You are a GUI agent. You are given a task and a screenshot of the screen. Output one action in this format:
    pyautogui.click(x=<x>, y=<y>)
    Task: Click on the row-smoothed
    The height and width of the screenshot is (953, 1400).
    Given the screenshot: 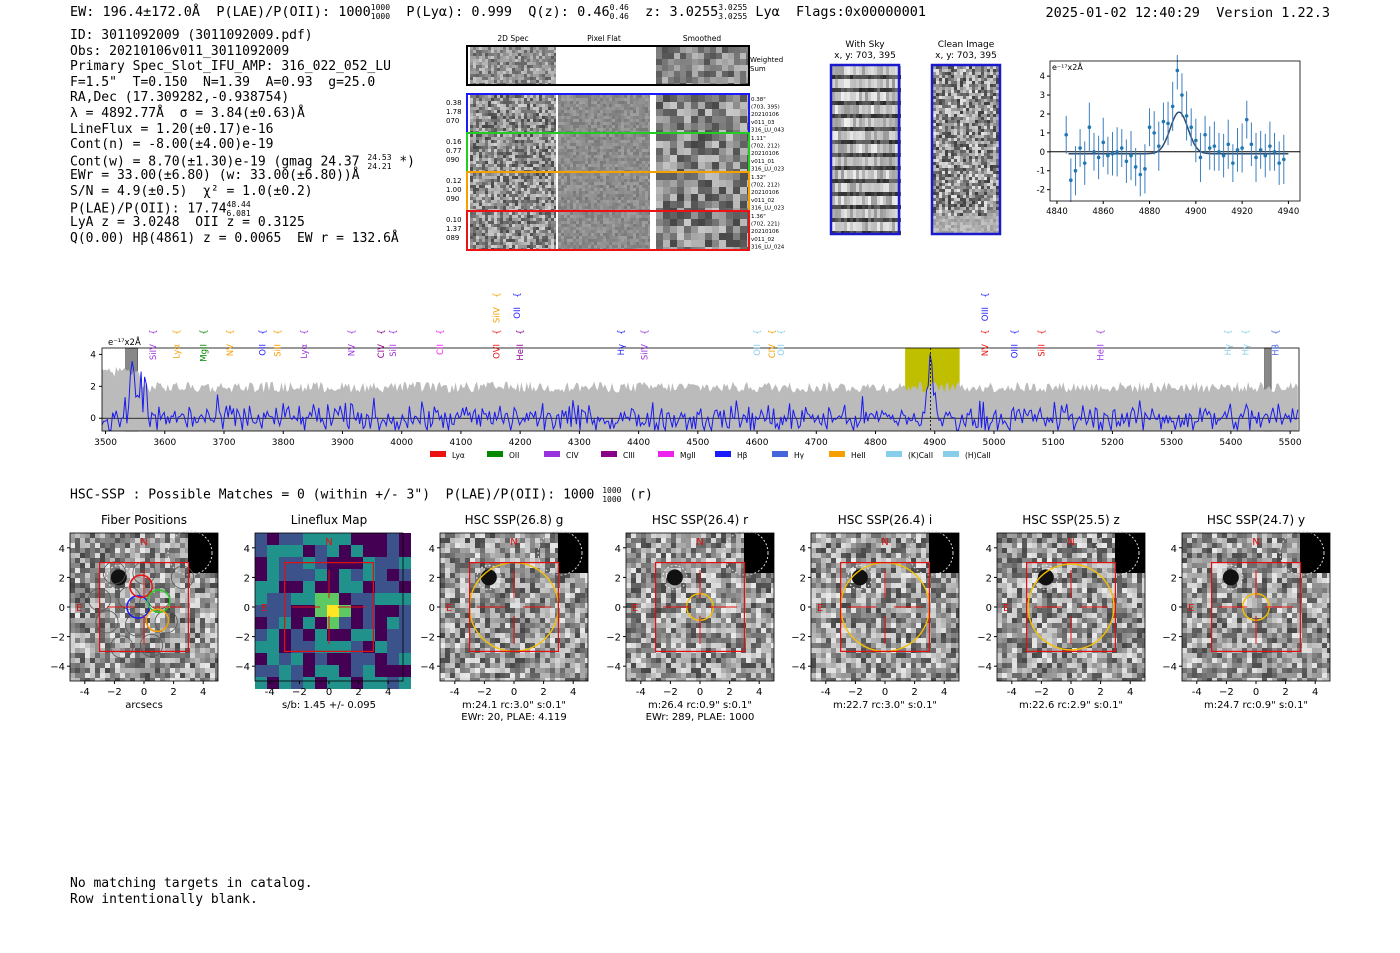 What is the action you would take?
    pyautogui.click(x=702, y=191)
    